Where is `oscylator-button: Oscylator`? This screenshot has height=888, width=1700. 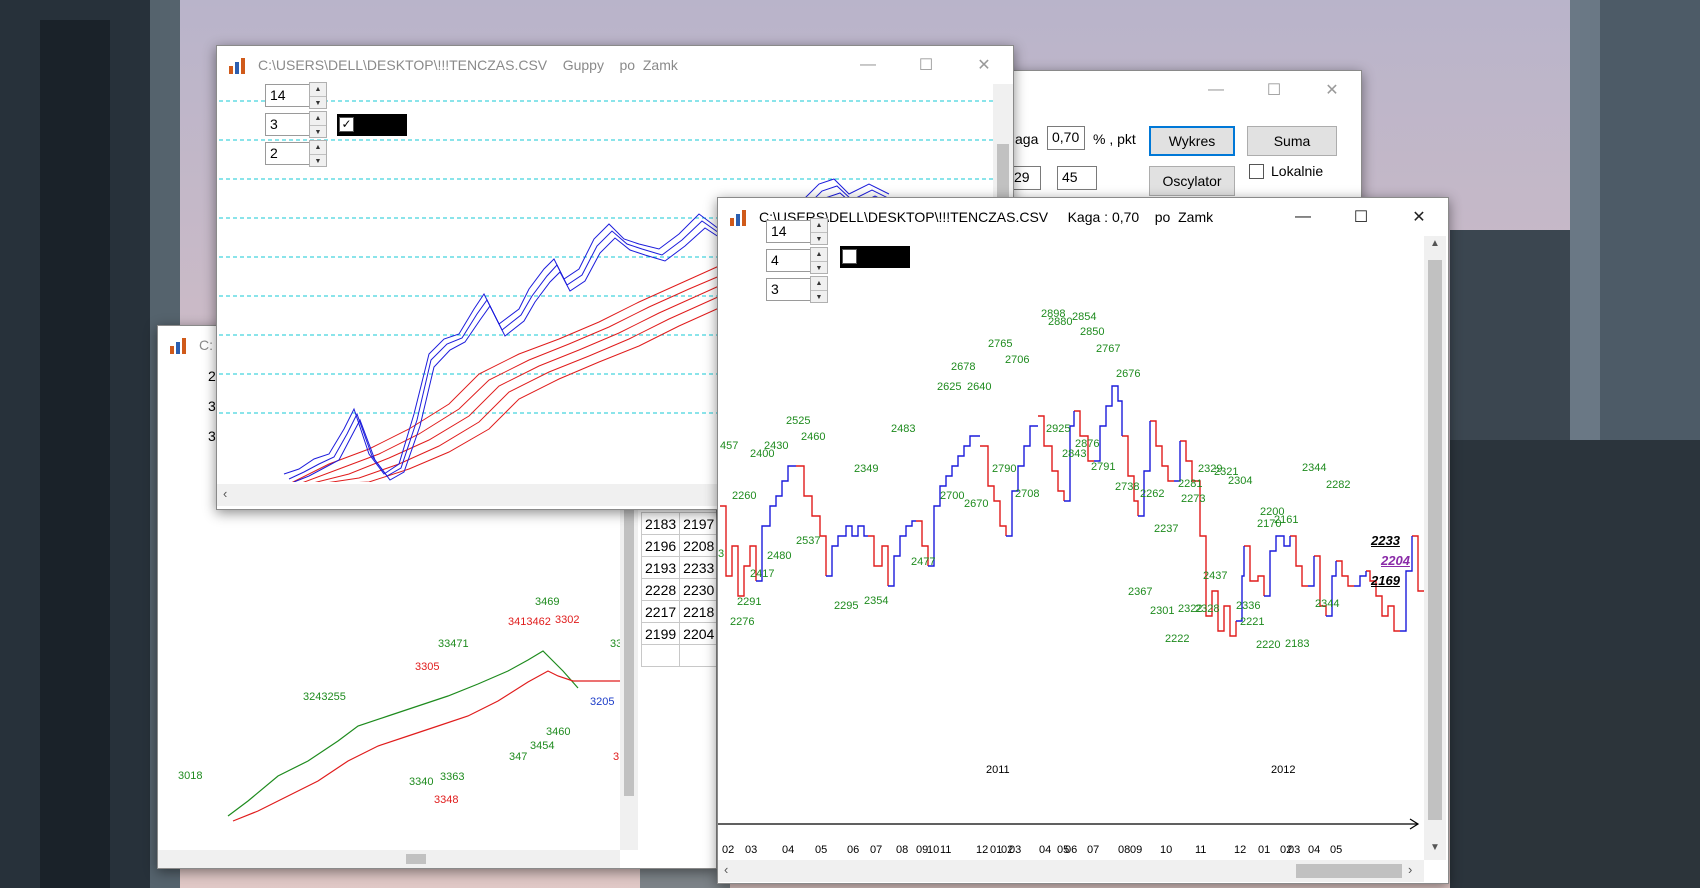
oscylator-button: Oscylator is located at coordinates (1192, 181).